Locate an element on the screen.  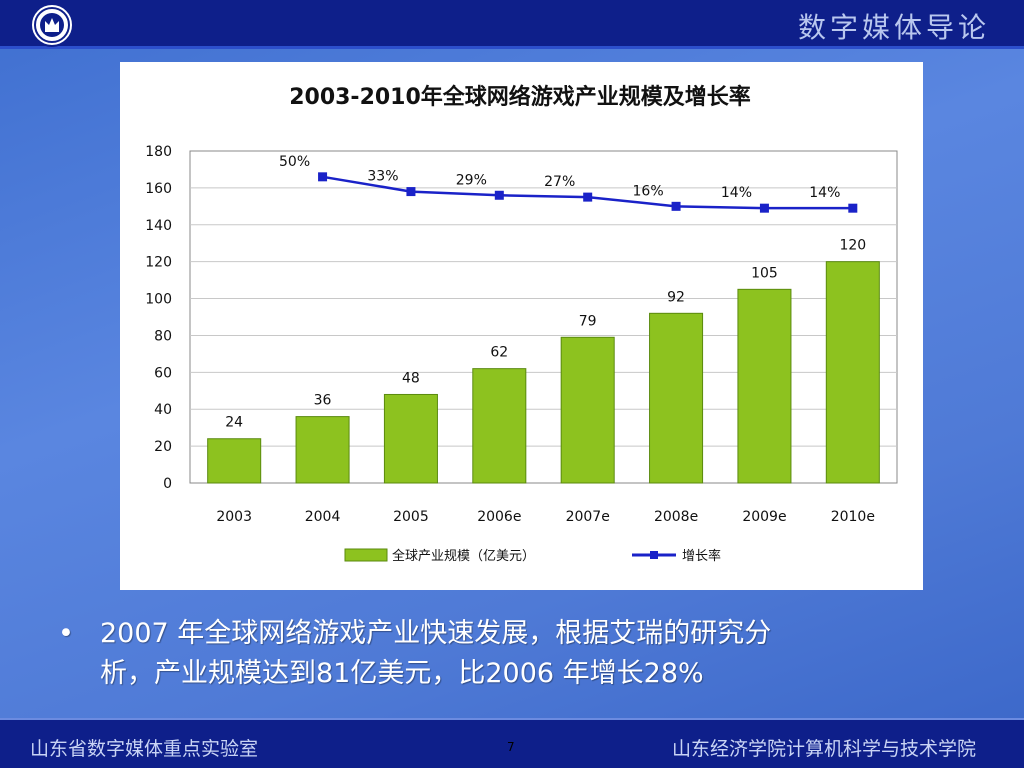
bar-value-label: 92 is located at coordinates (676, 297).